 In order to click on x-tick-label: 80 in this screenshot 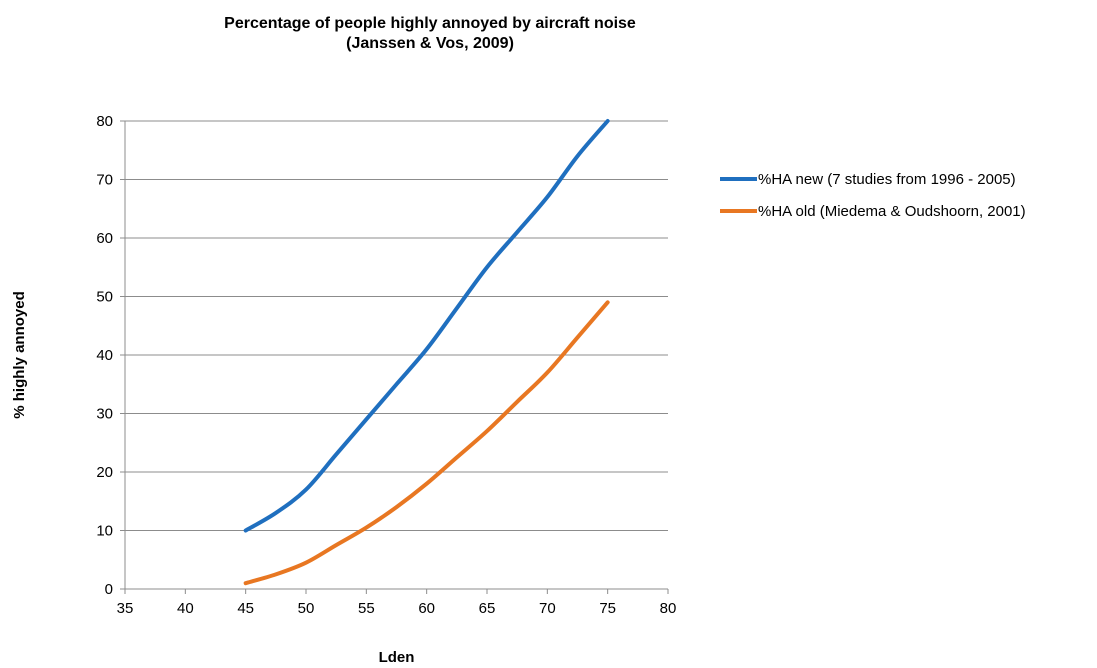, I will do `click(668, 608)`.